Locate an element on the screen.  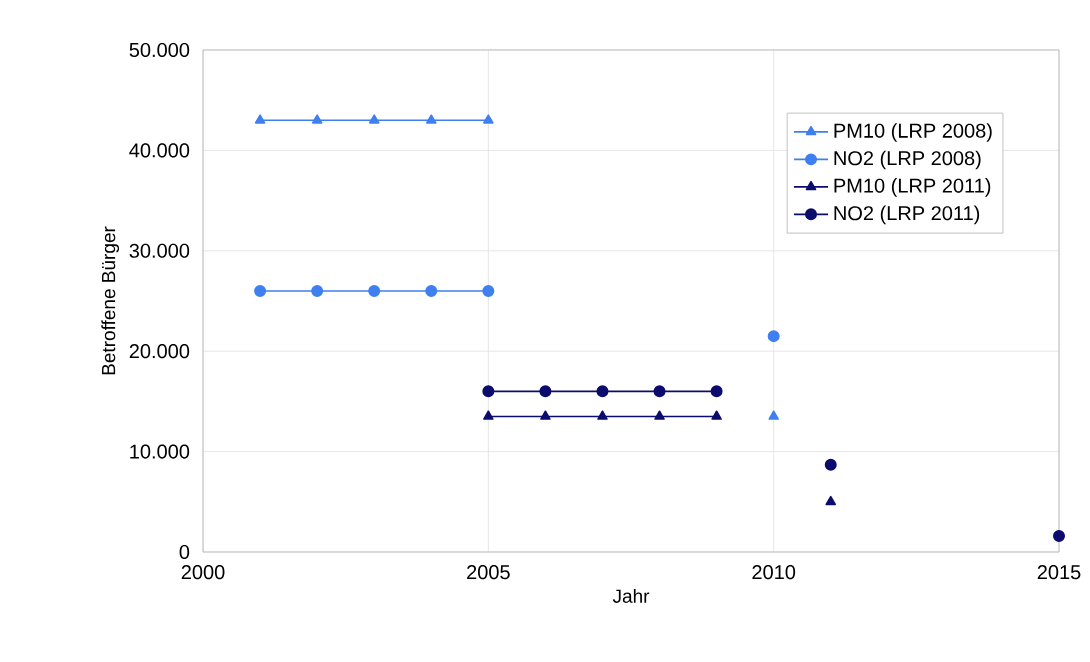
y-tick-label: 40.000 is located at coordinates (159, 150).